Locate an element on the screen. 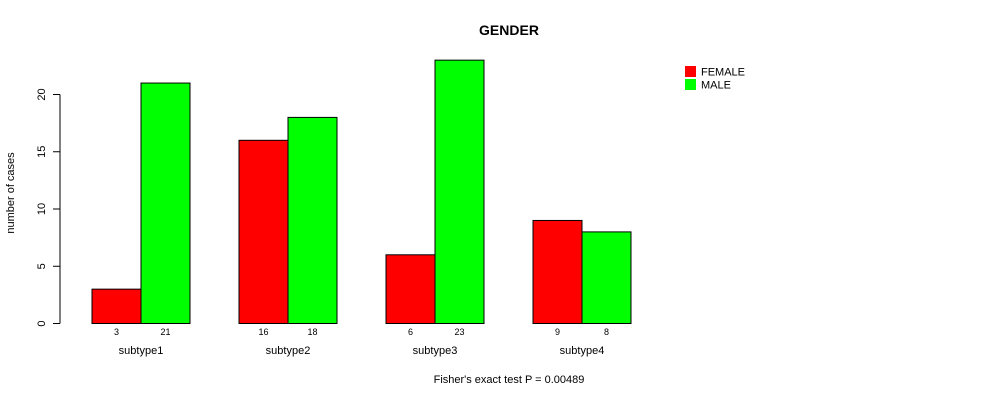  y-axis: 0 5 10 15 20 is located at coordinates (48, 207).